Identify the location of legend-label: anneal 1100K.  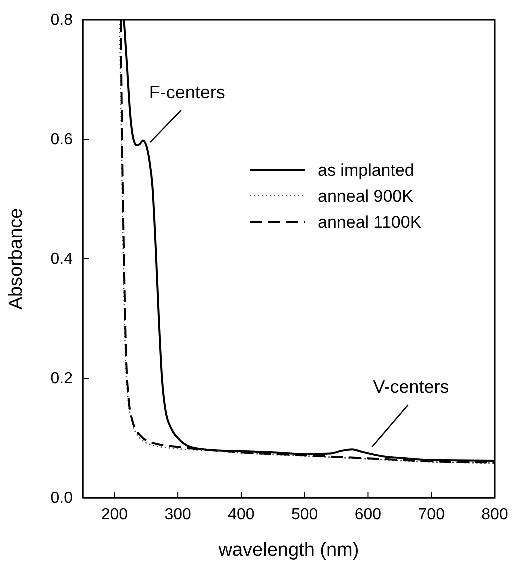
(370, 222).